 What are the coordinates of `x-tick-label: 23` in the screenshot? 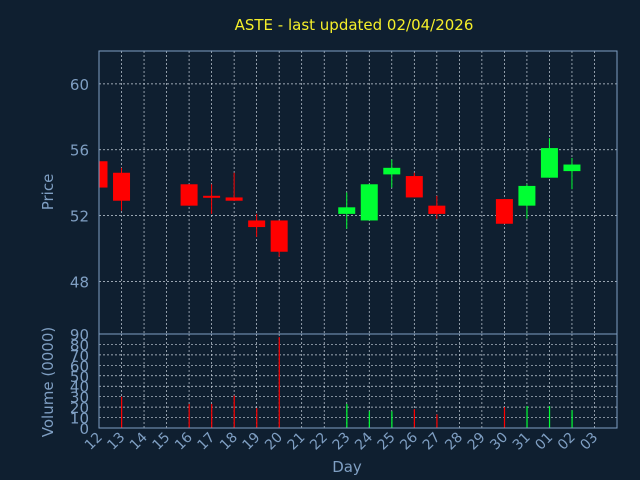 It's located at (342, 442).